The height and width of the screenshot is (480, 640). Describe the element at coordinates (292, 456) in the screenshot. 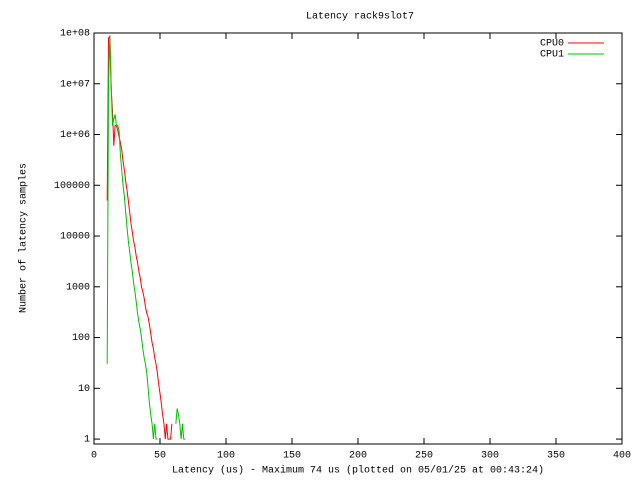

I see `x-tick-label: 150` at that location.